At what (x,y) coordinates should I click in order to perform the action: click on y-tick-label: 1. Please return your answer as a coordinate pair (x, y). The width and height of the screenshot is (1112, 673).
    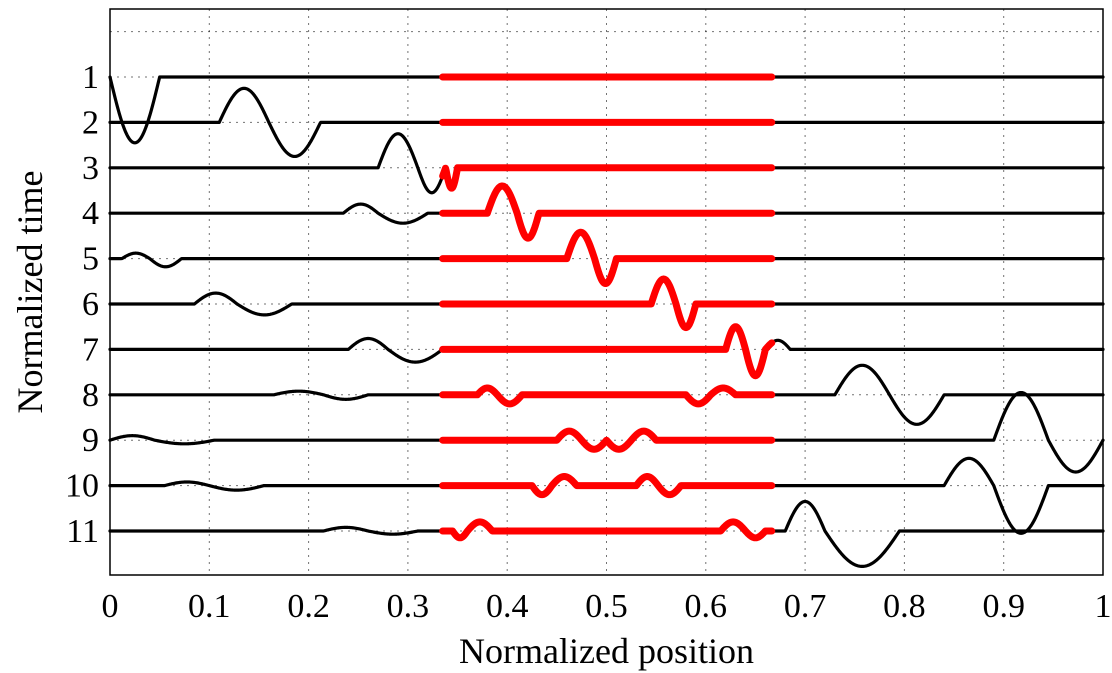
    Looking at the image, I should click on (90, 77).